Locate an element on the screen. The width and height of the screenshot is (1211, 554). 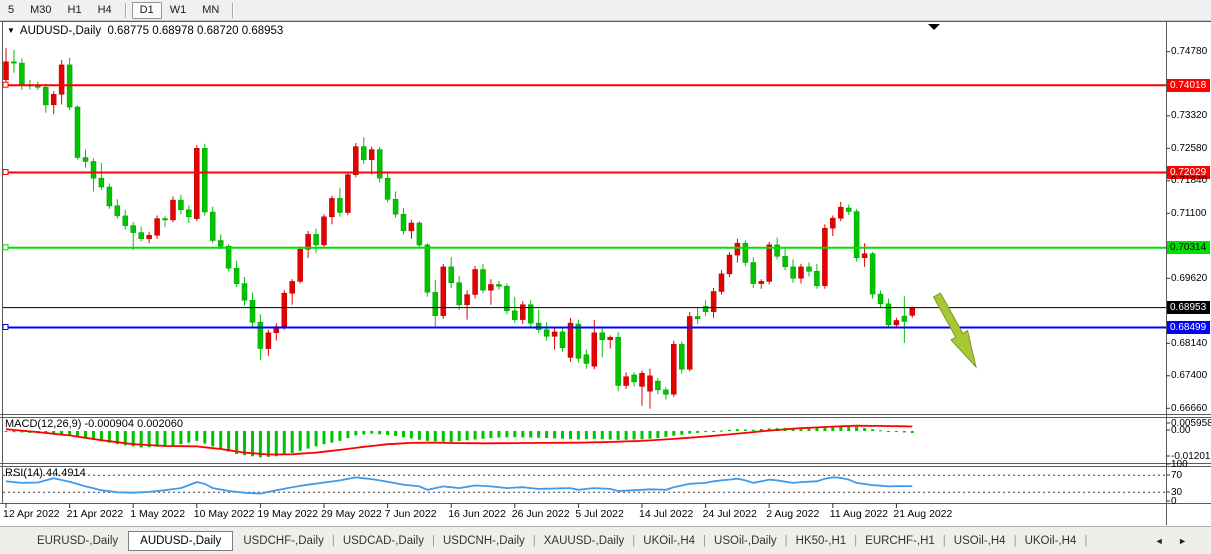
chart-frame-top is located at coordinates (605, 21).